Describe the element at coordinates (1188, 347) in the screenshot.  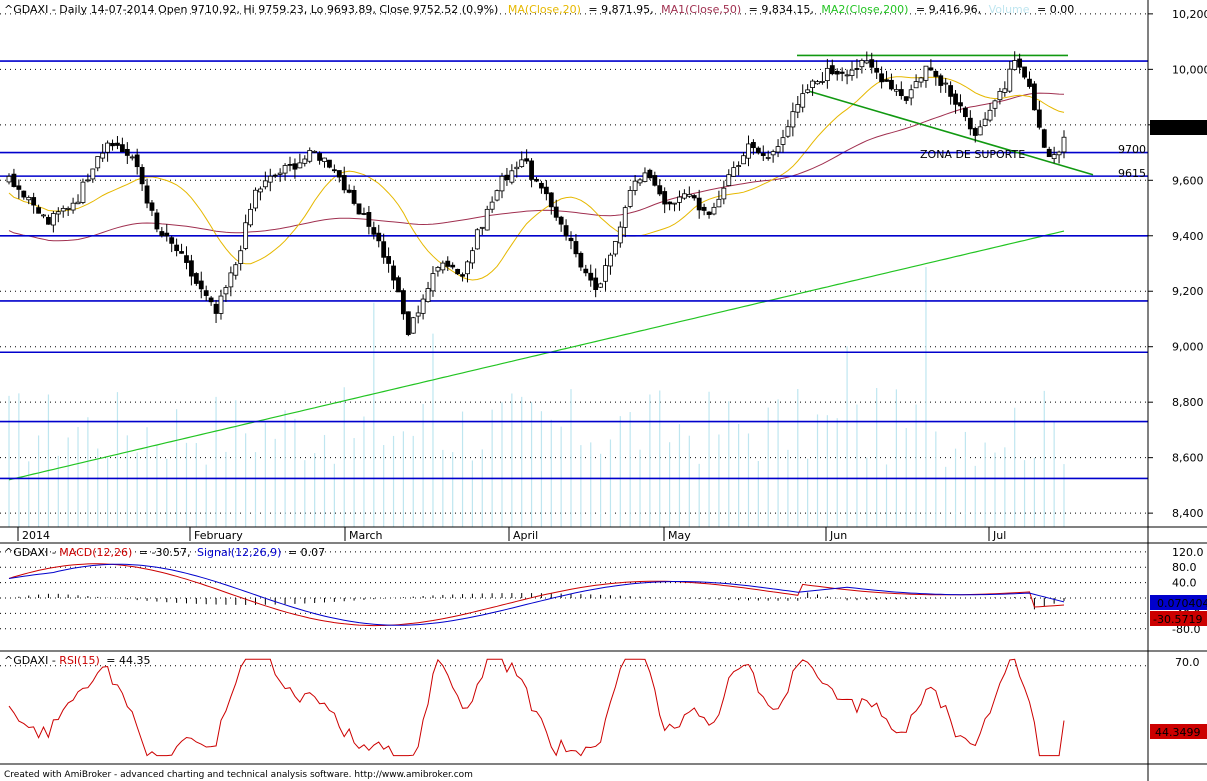
I see `price-tick-label: 9,000` at that location.